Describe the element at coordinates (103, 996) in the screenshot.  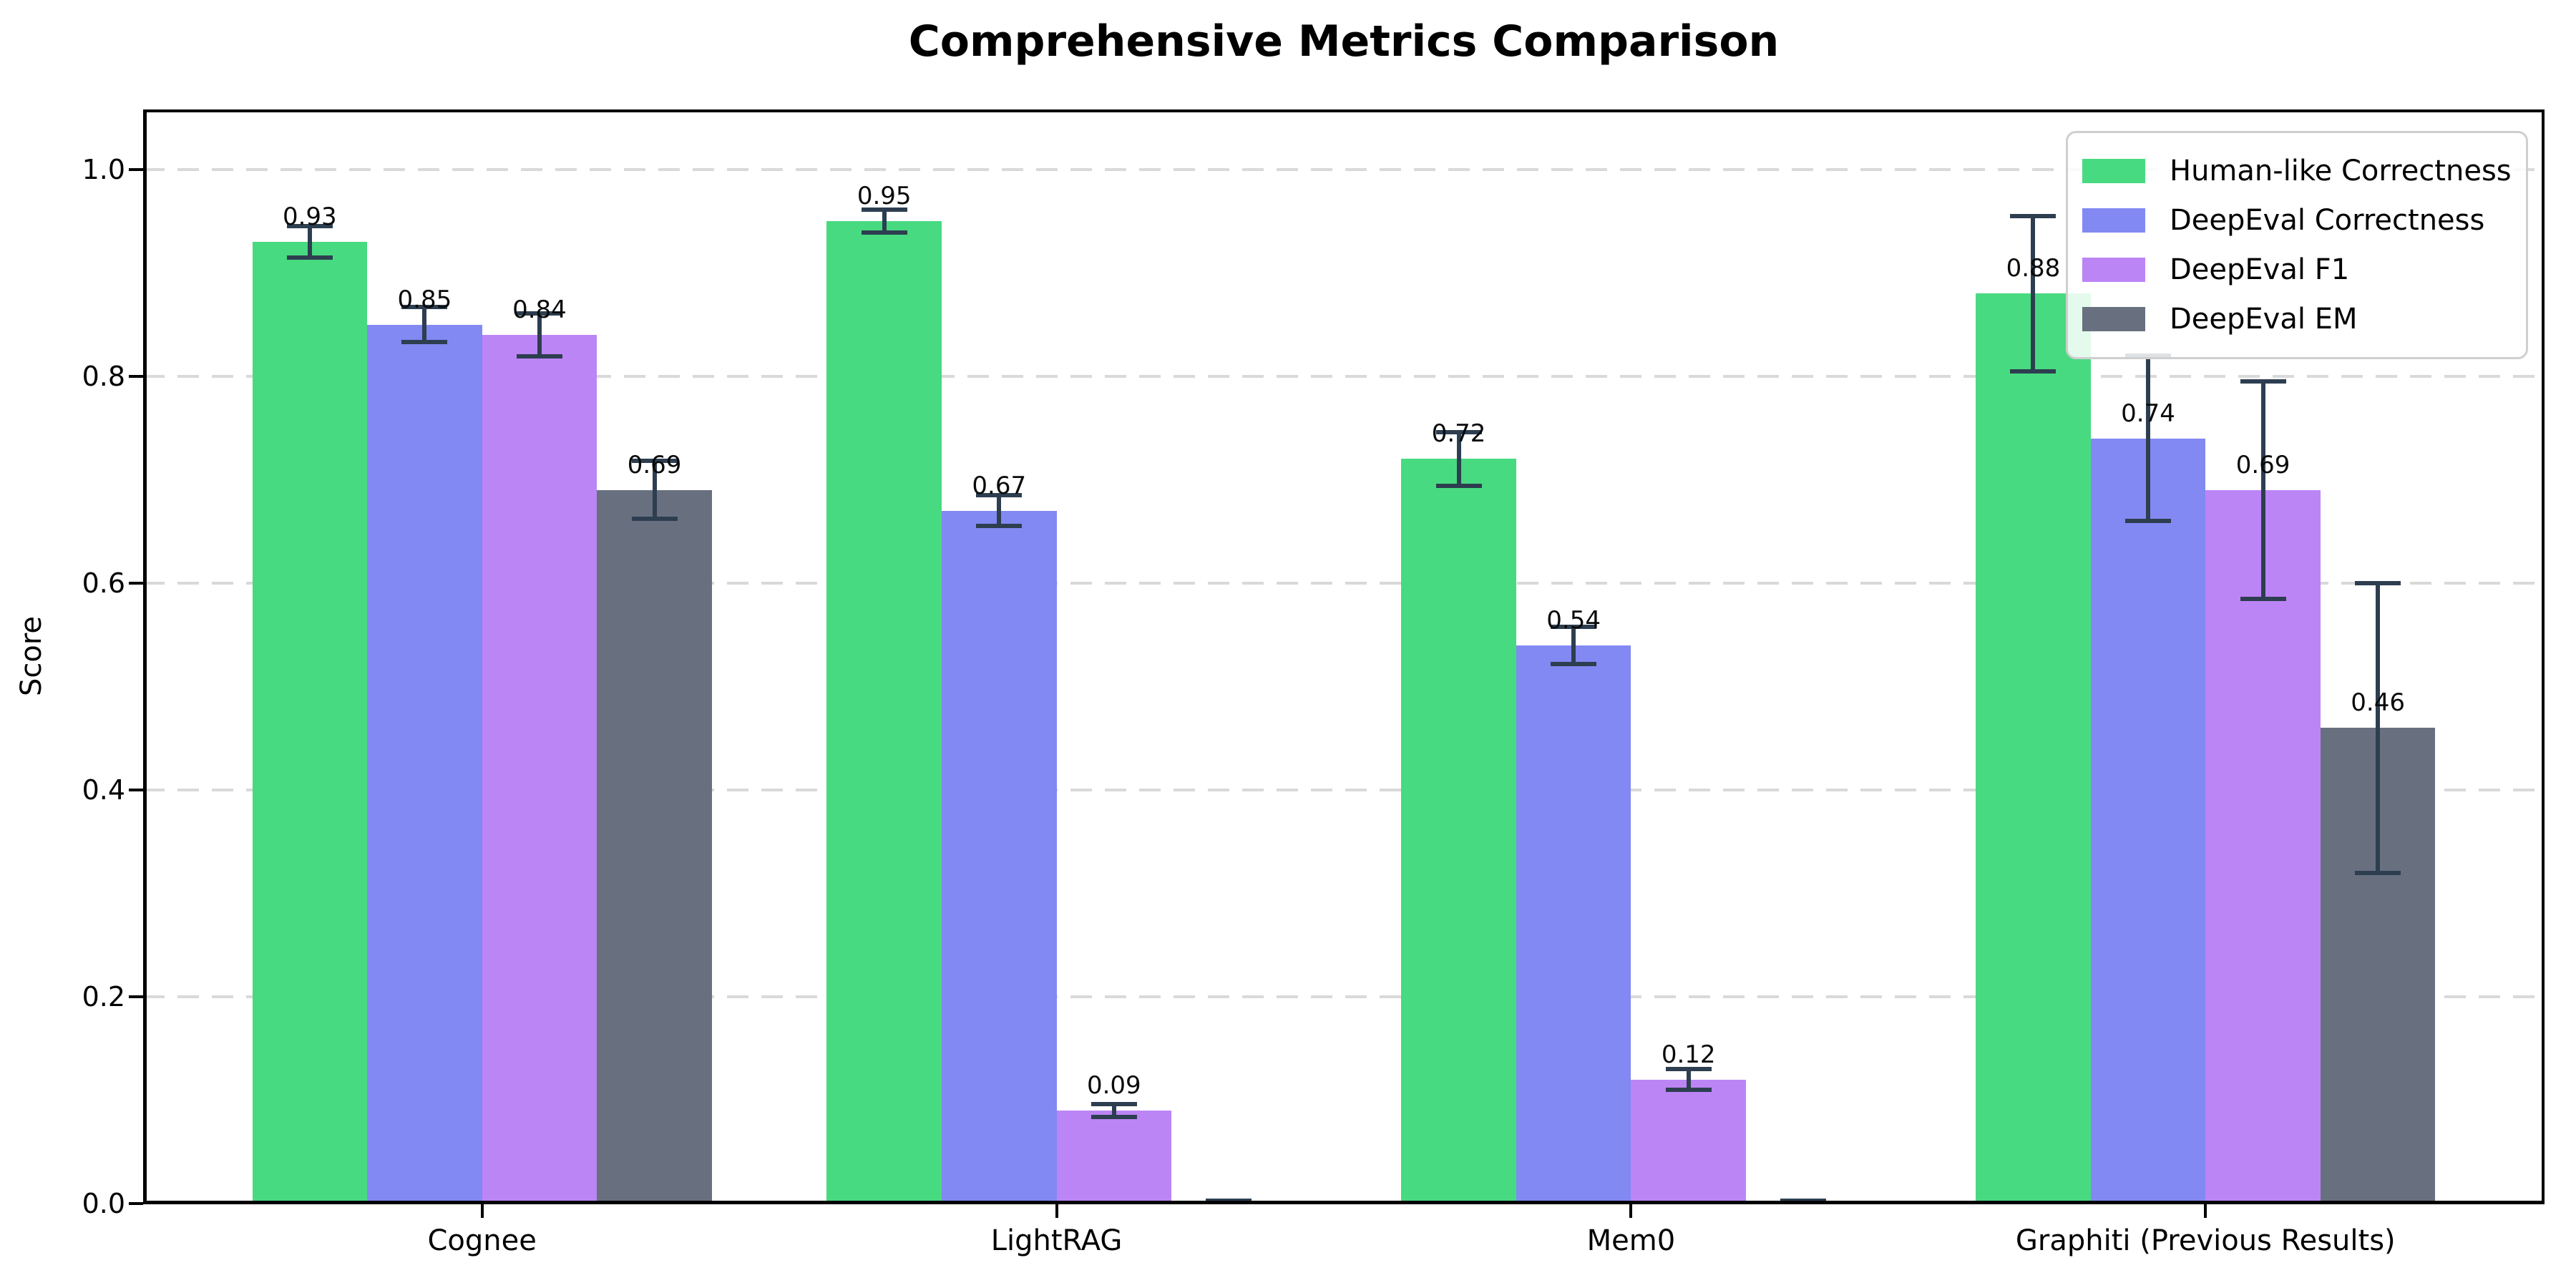
I see `y-tick-label: 0.2` at that location.